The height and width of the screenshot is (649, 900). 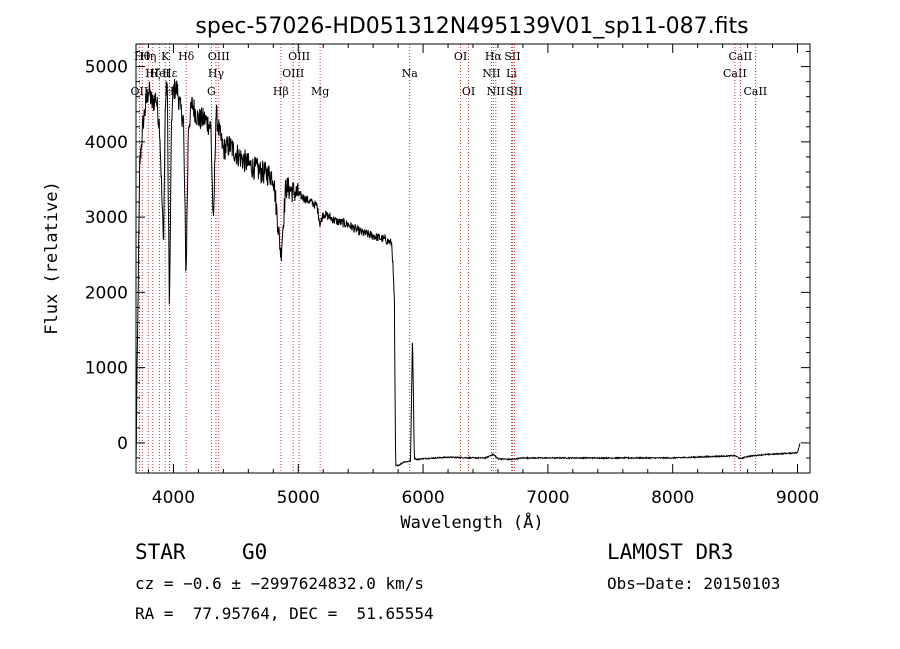 What do you see at coordinates (281, 91) in the screenshot?
I see `line-label-12: Hβ` at bounding box center [281, 91].